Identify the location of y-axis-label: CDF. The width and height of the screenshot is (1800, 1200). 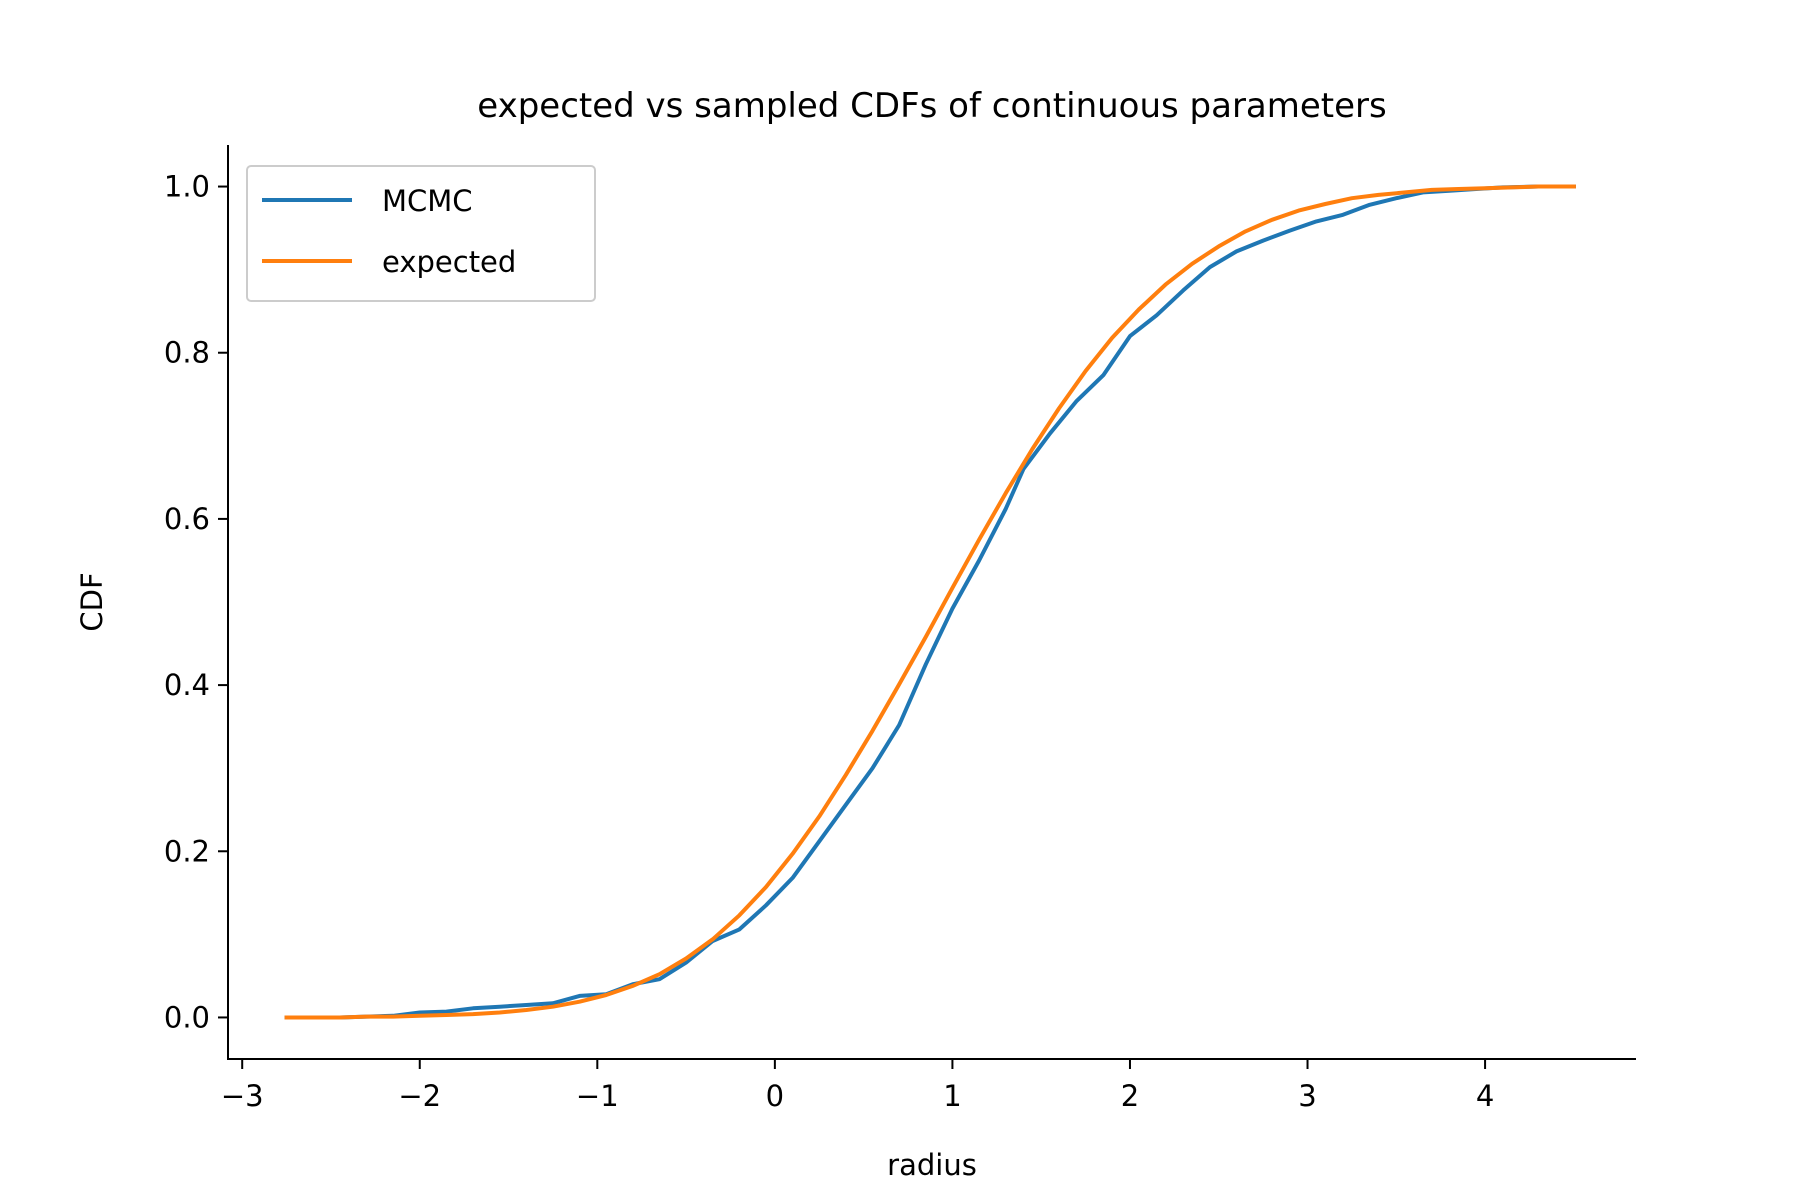
(92, 601).